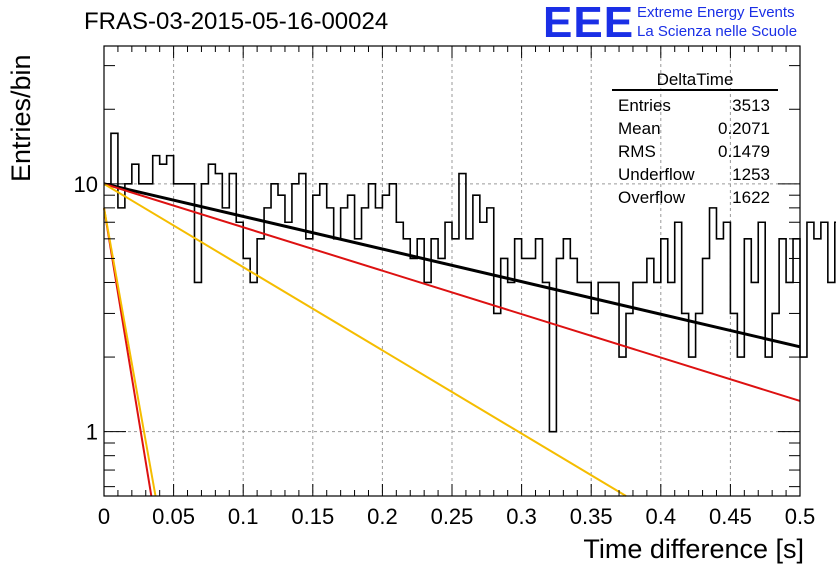 This screenshot has width=836, height=572. Describe the element at coordinates (751, 197) in the screenshot. I see `stats-value: 1622` at that location.